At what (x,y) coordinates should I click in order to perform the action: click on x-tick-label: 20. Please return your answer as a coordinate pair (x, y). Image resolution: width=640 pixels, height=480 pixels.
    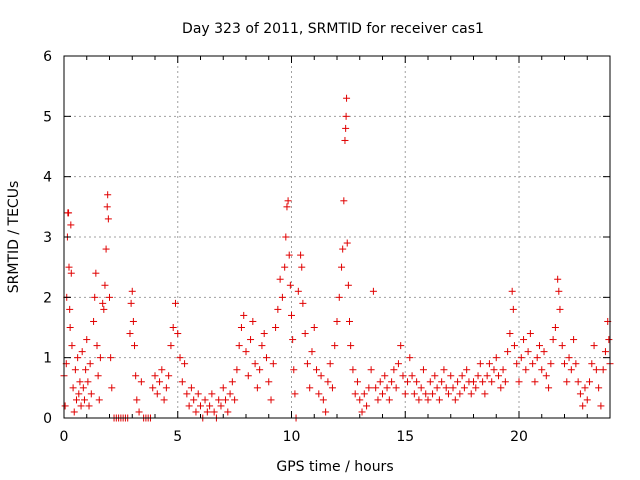
    Looking at the image, I should click on (519, 437).